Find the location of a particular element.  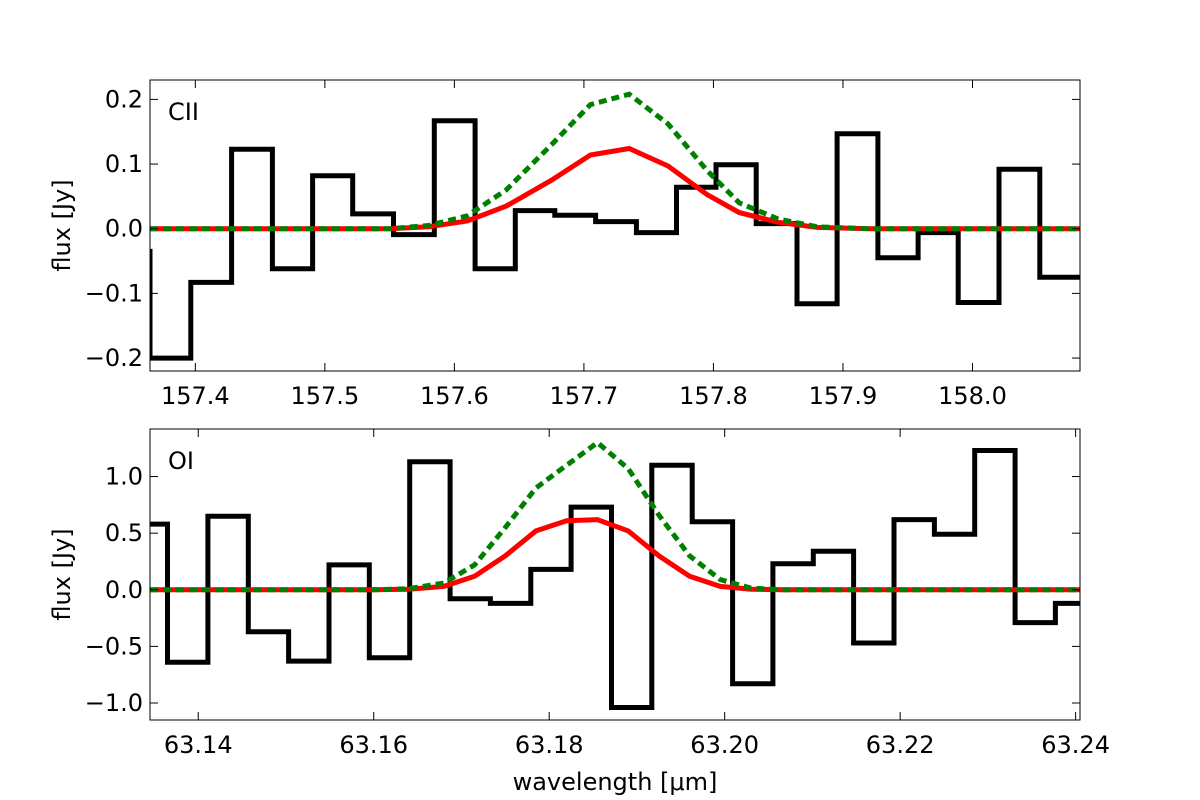

oi-series-model-solid is located at coordinates (615, 555).